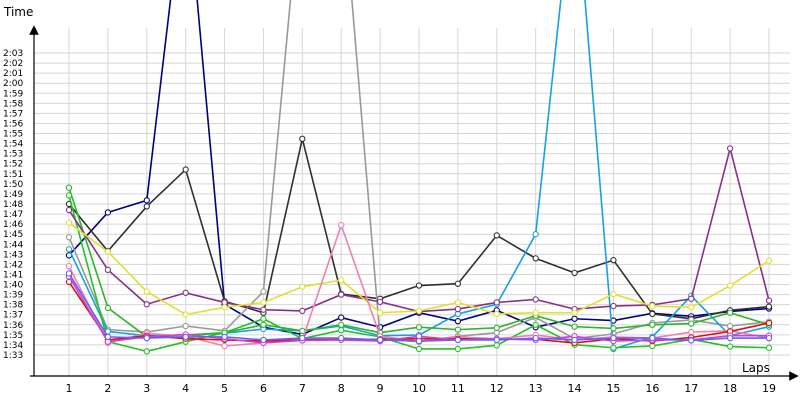 The width and height of the screenshot is (800, 400). Describe the element at coordinates (13, 155) in the screenshot. I see `y-tick-label: 1:53` at that location.